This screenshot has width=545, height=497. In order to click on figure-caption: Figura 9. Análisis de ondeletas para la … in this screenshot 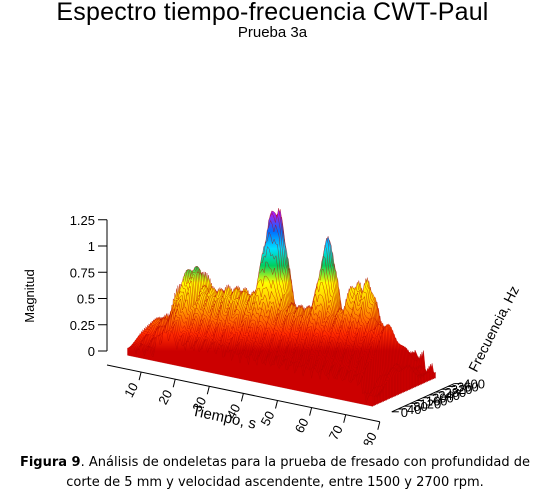, I will do `click(275, 473)`.